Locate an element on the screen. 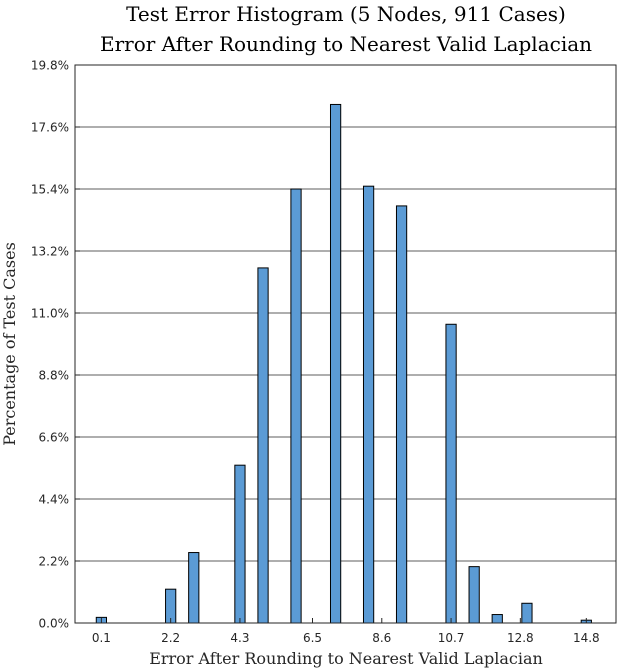 The image size is (618, 669). y-tick-label: 17.6% is located at coordinates (50, 128).